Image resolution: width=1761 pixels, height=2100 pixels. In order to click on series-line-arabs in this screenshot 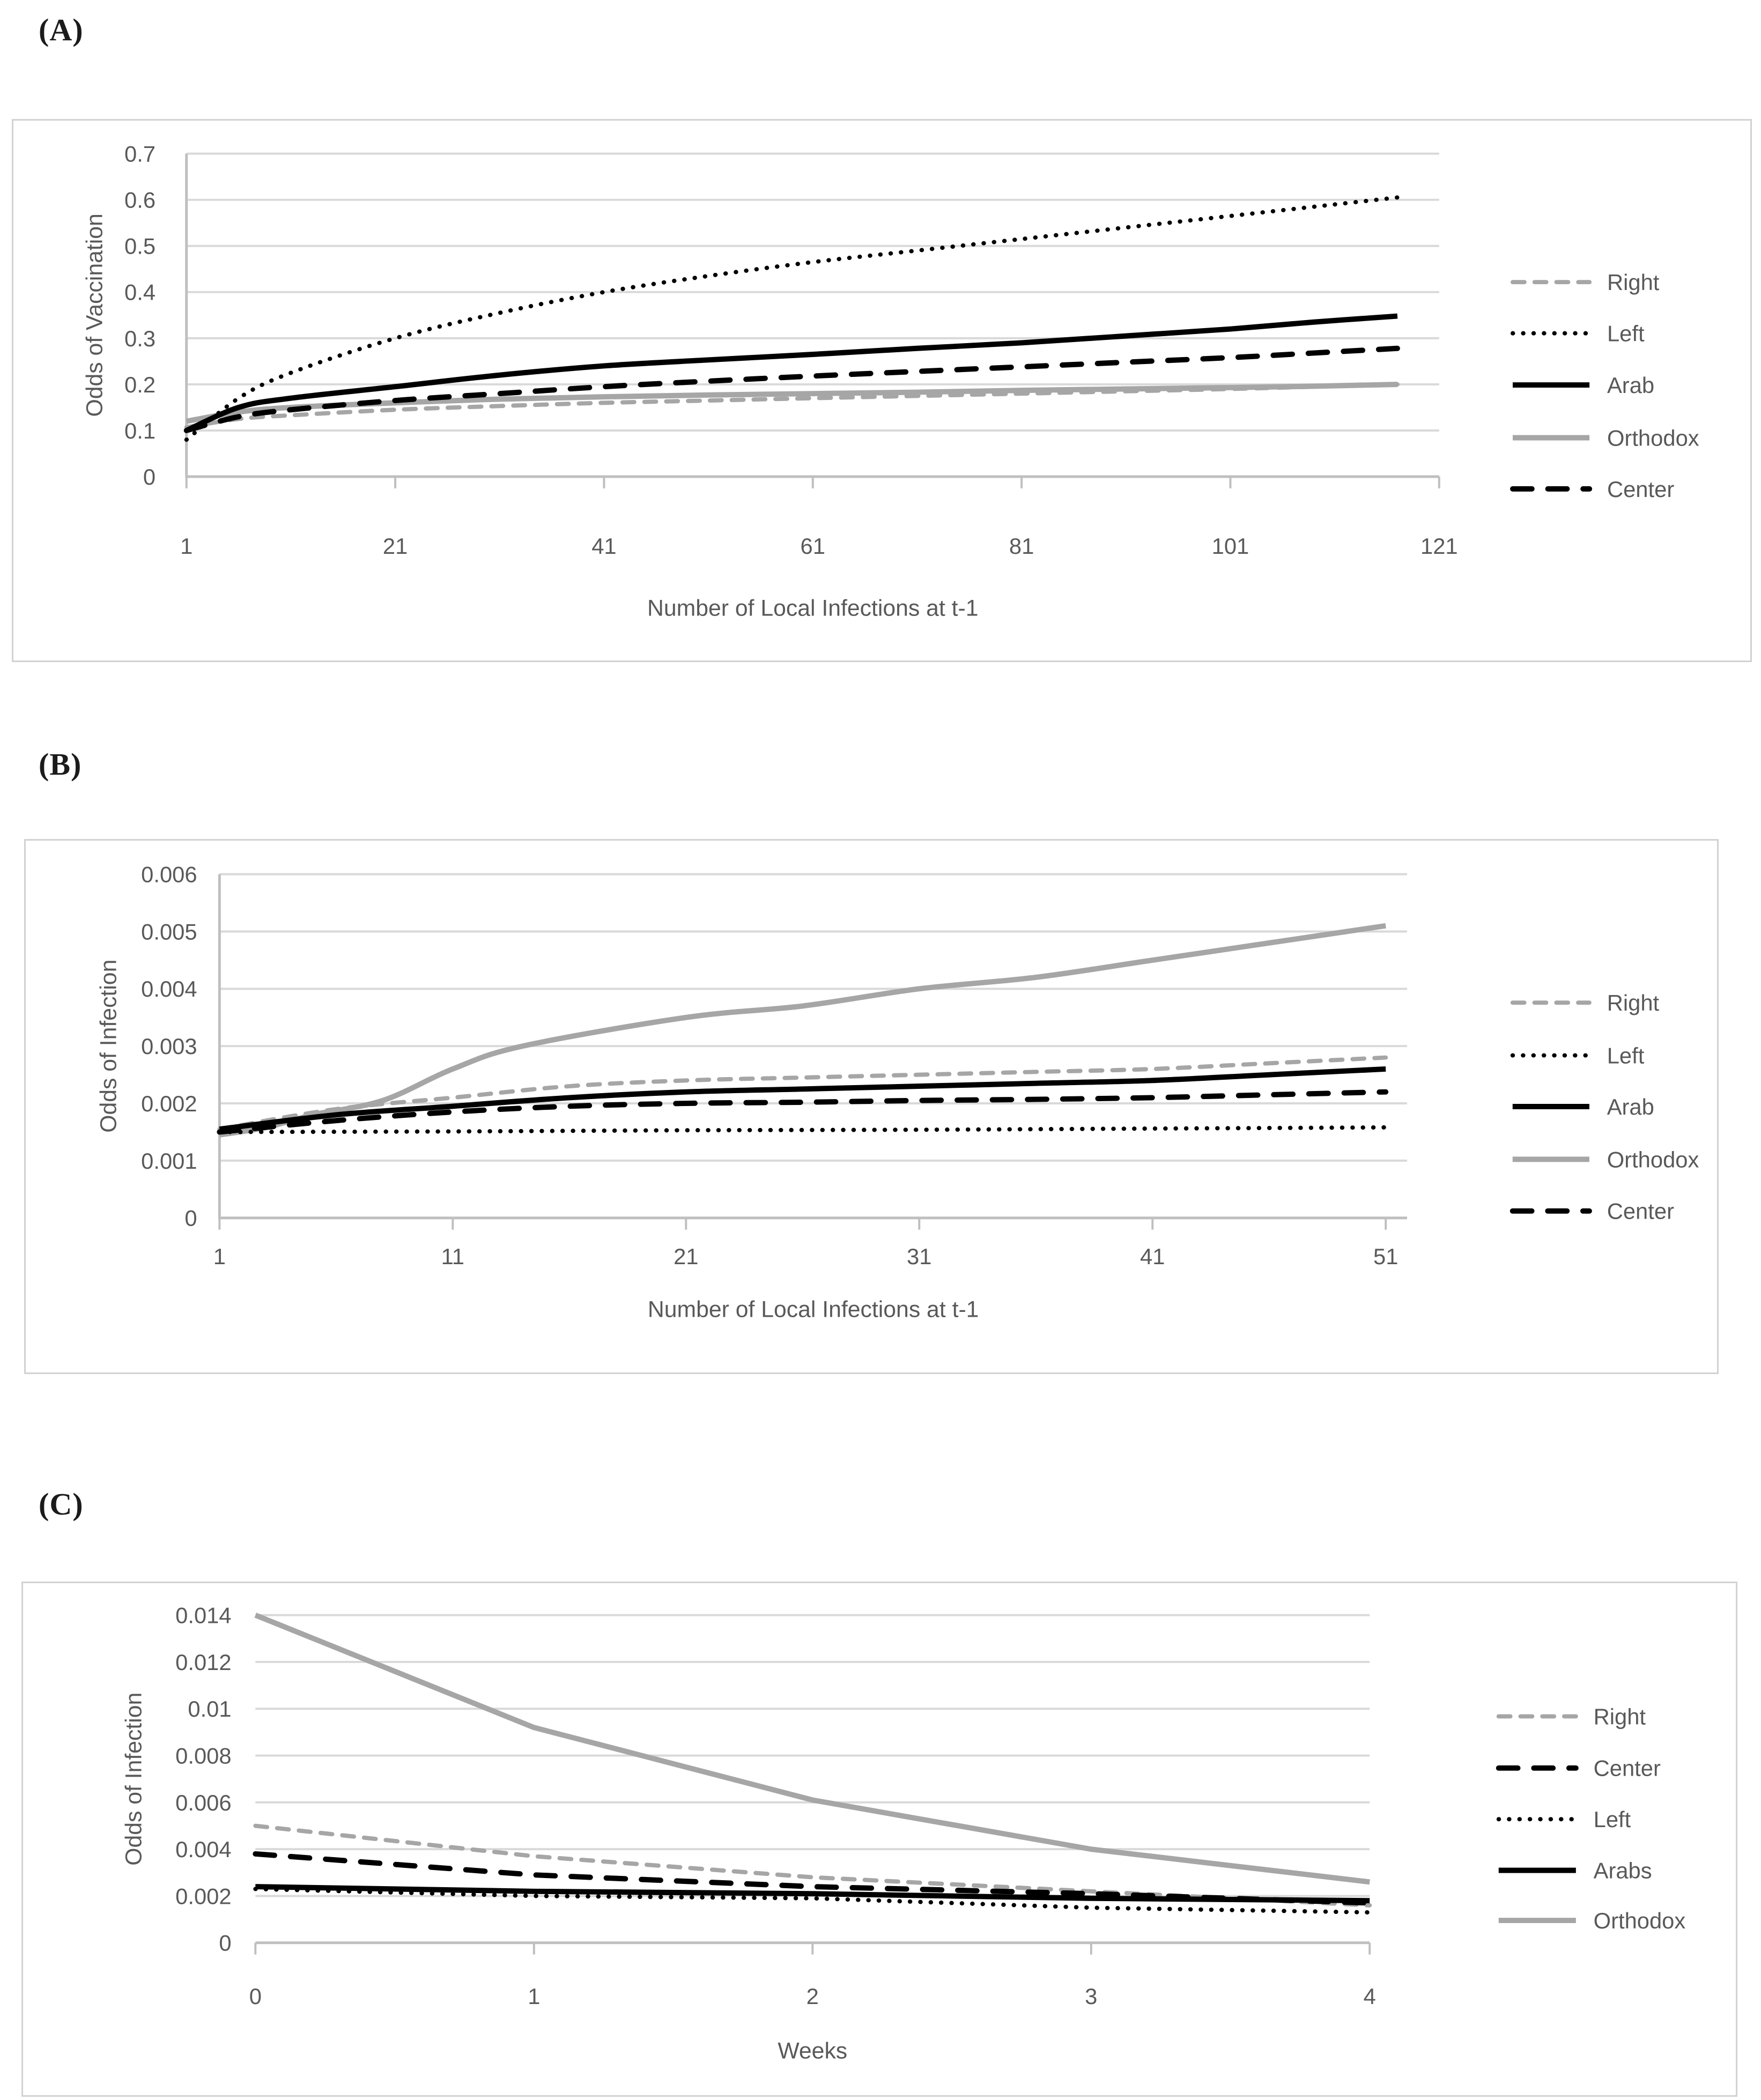, I will do `click(812, 1894)`.